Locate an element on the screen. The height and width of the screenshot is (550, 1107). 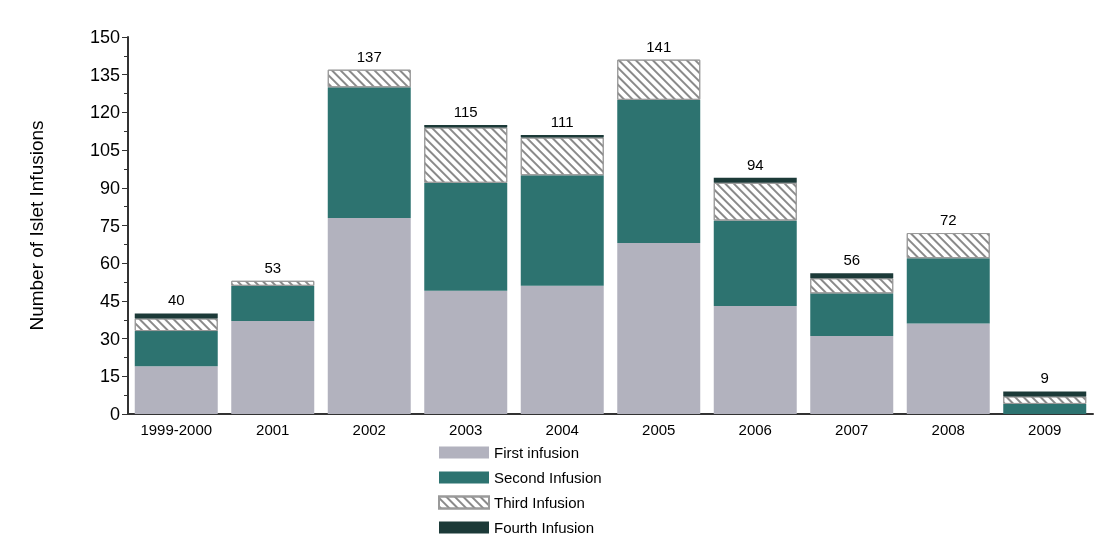
x-tick-label: 2007 is located at coordinates (852, 429).